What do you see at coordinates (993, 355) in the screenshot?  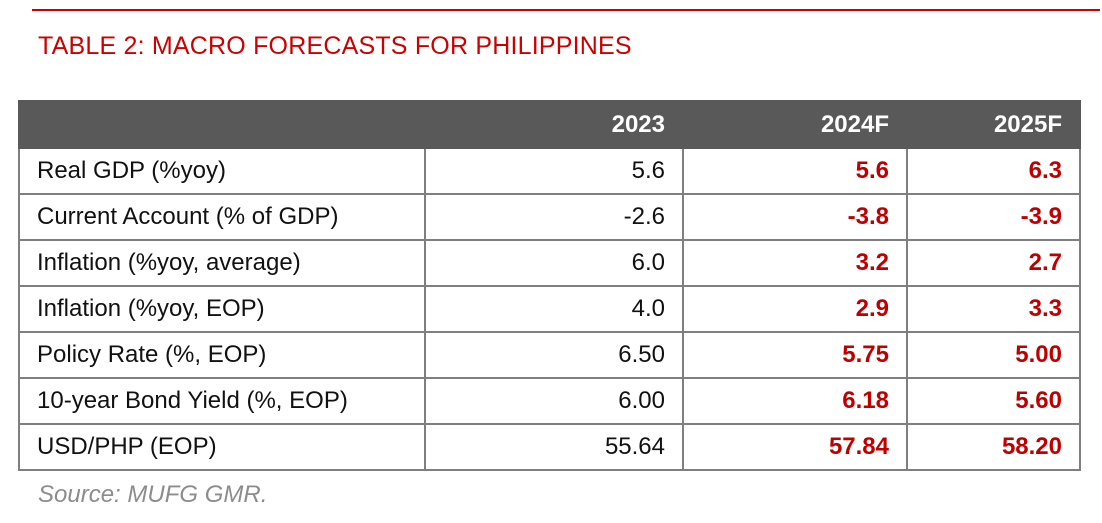 I see `value-2025f: 5.00` at bounding box center [993, 355].